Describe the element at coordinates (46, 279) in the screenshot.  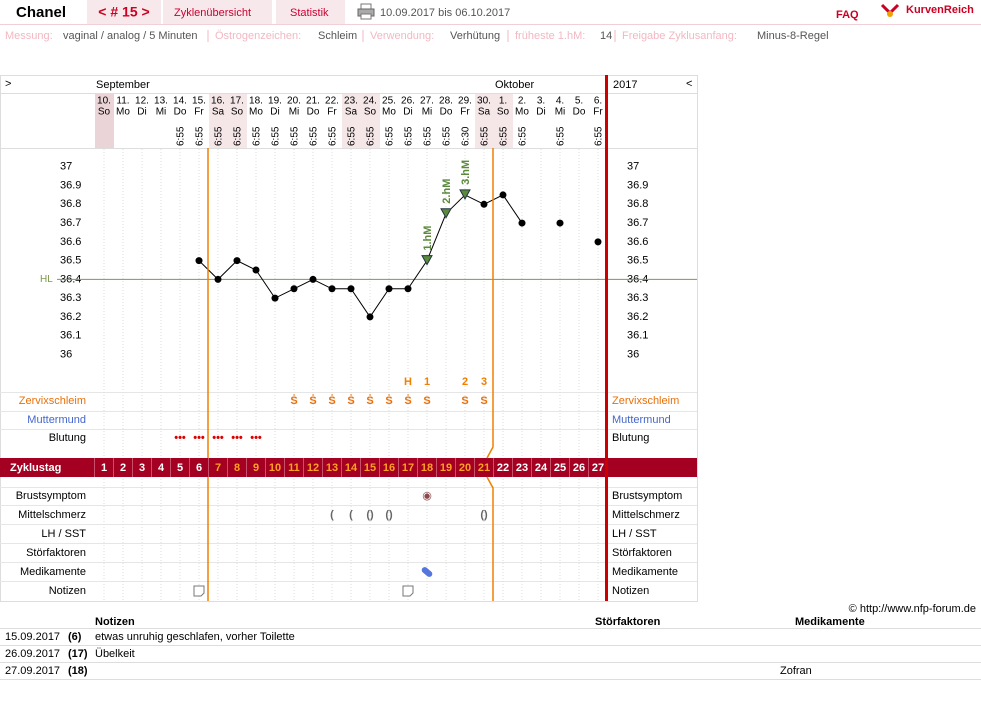
I see `coverline-label: HL` at that location.